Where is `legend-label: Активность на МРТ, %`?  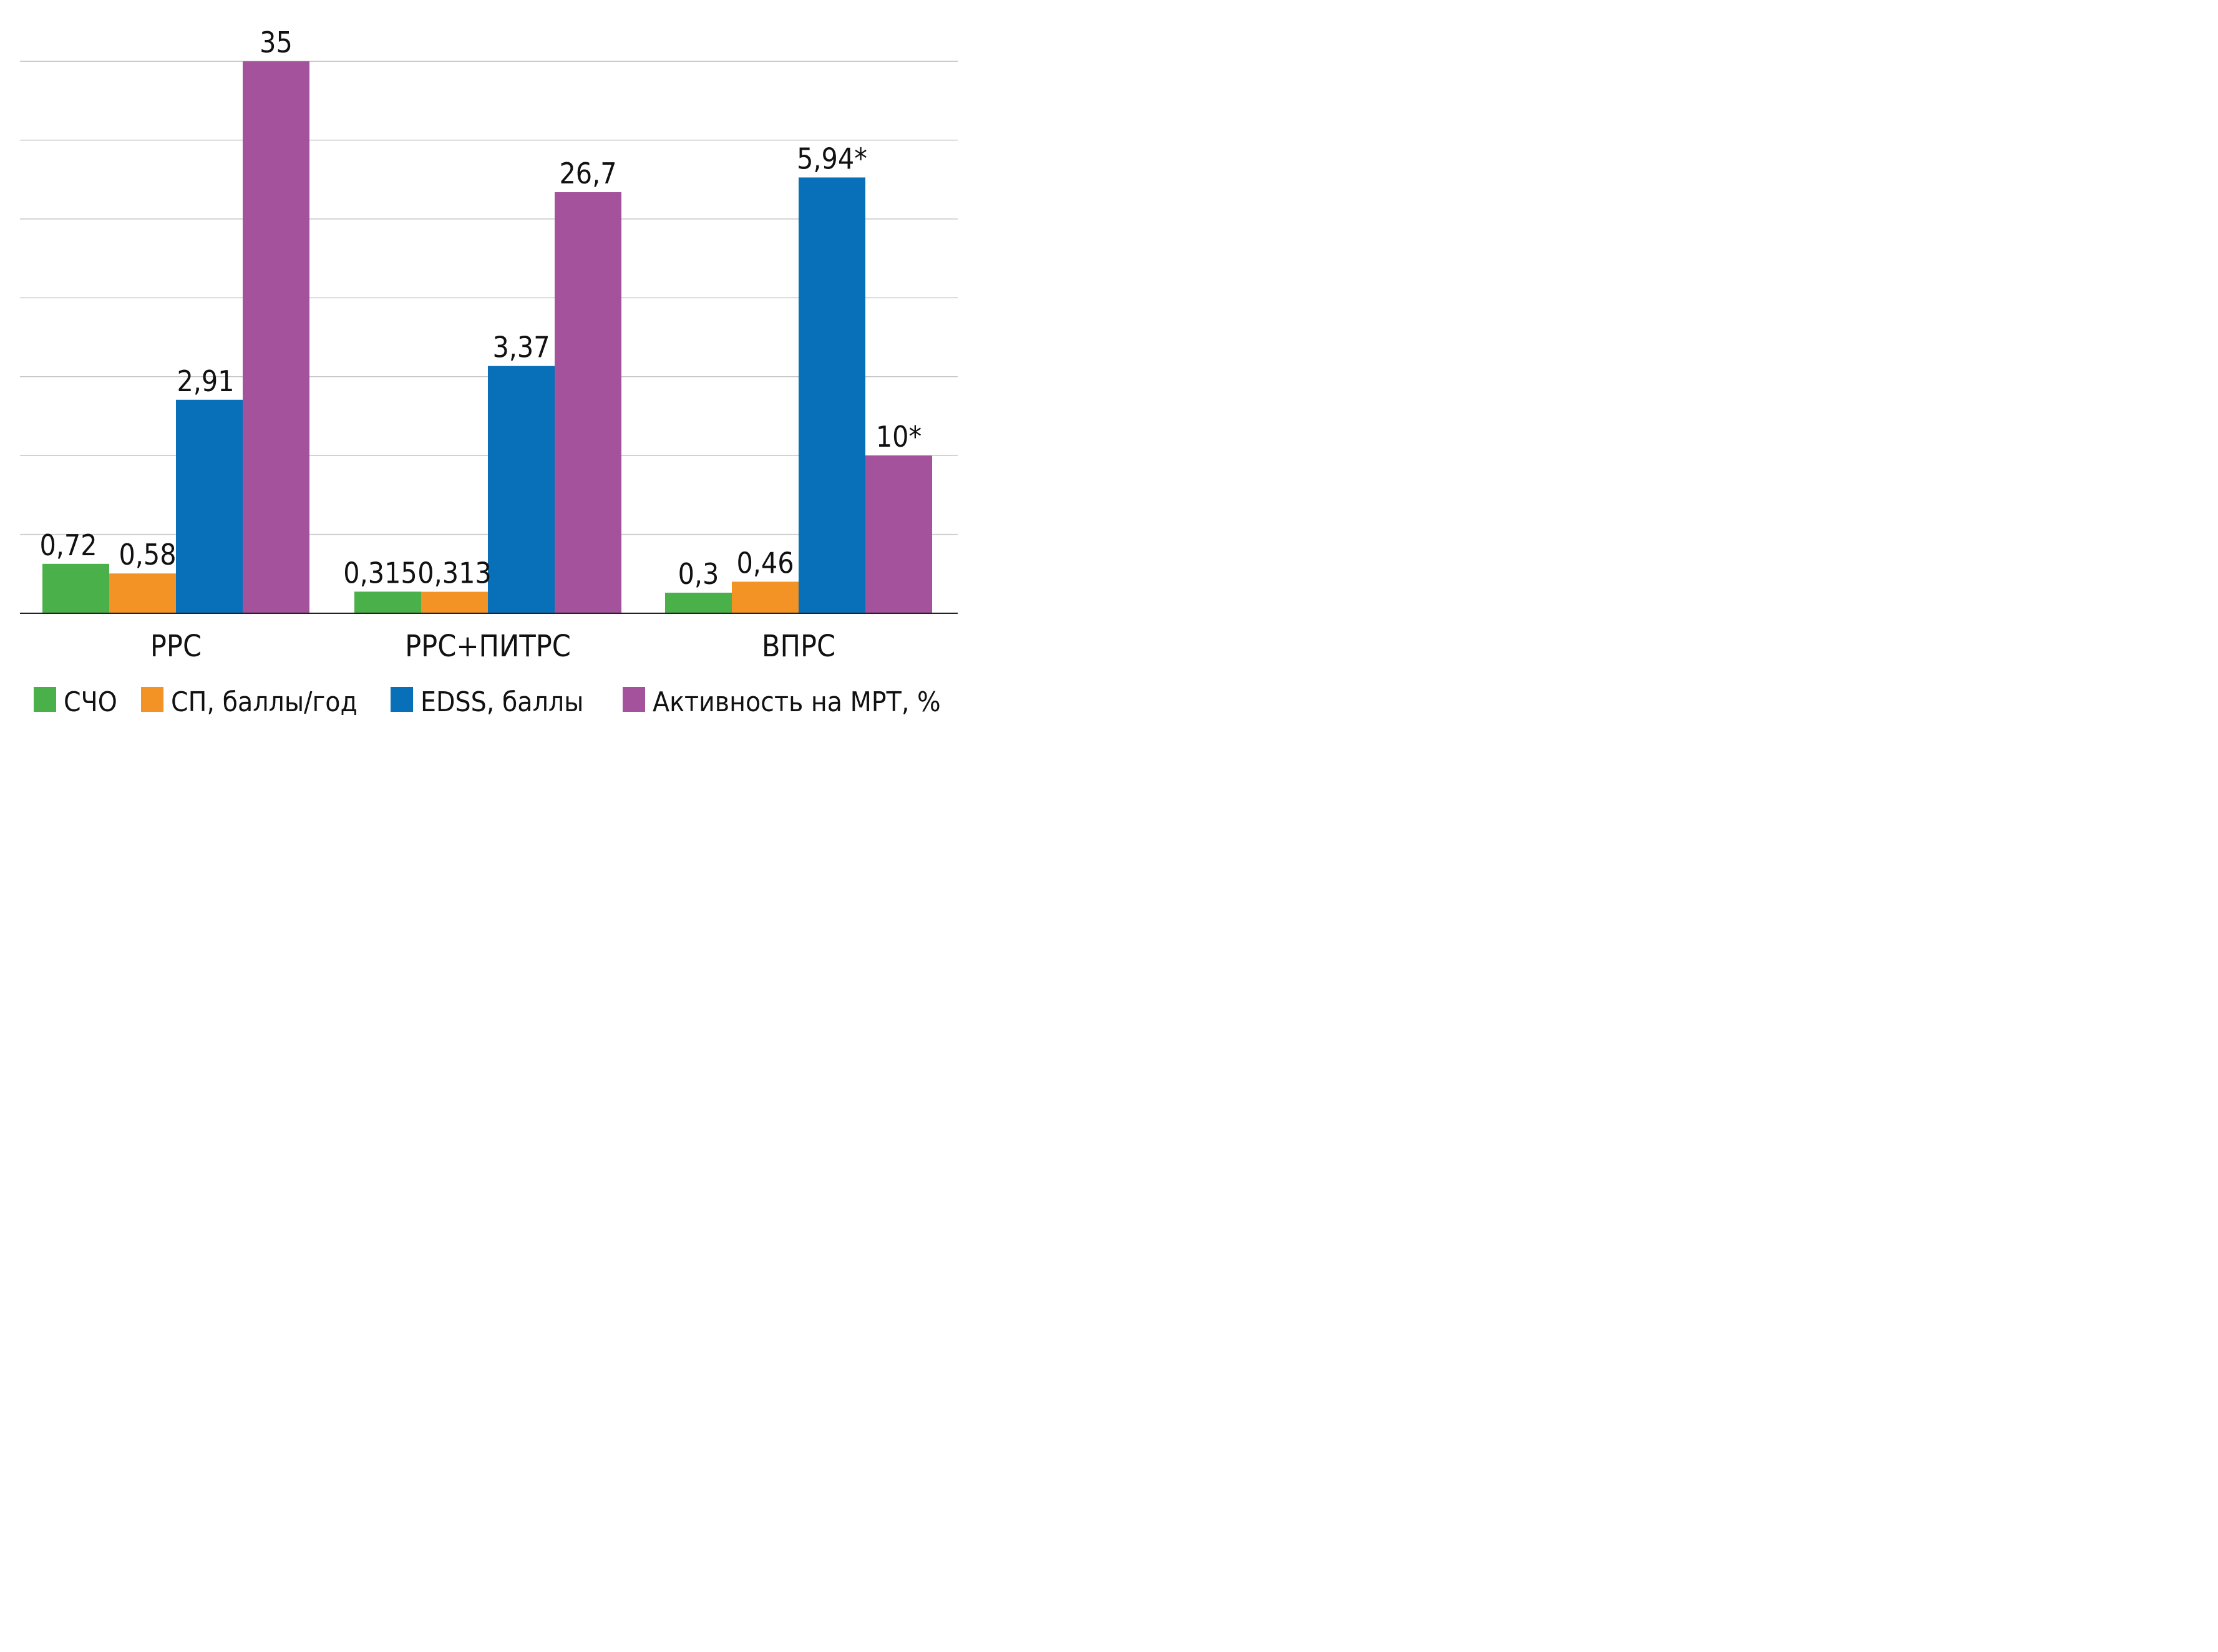
legend-label: Активность на МРТ, % is located at coordinates (797, 702).